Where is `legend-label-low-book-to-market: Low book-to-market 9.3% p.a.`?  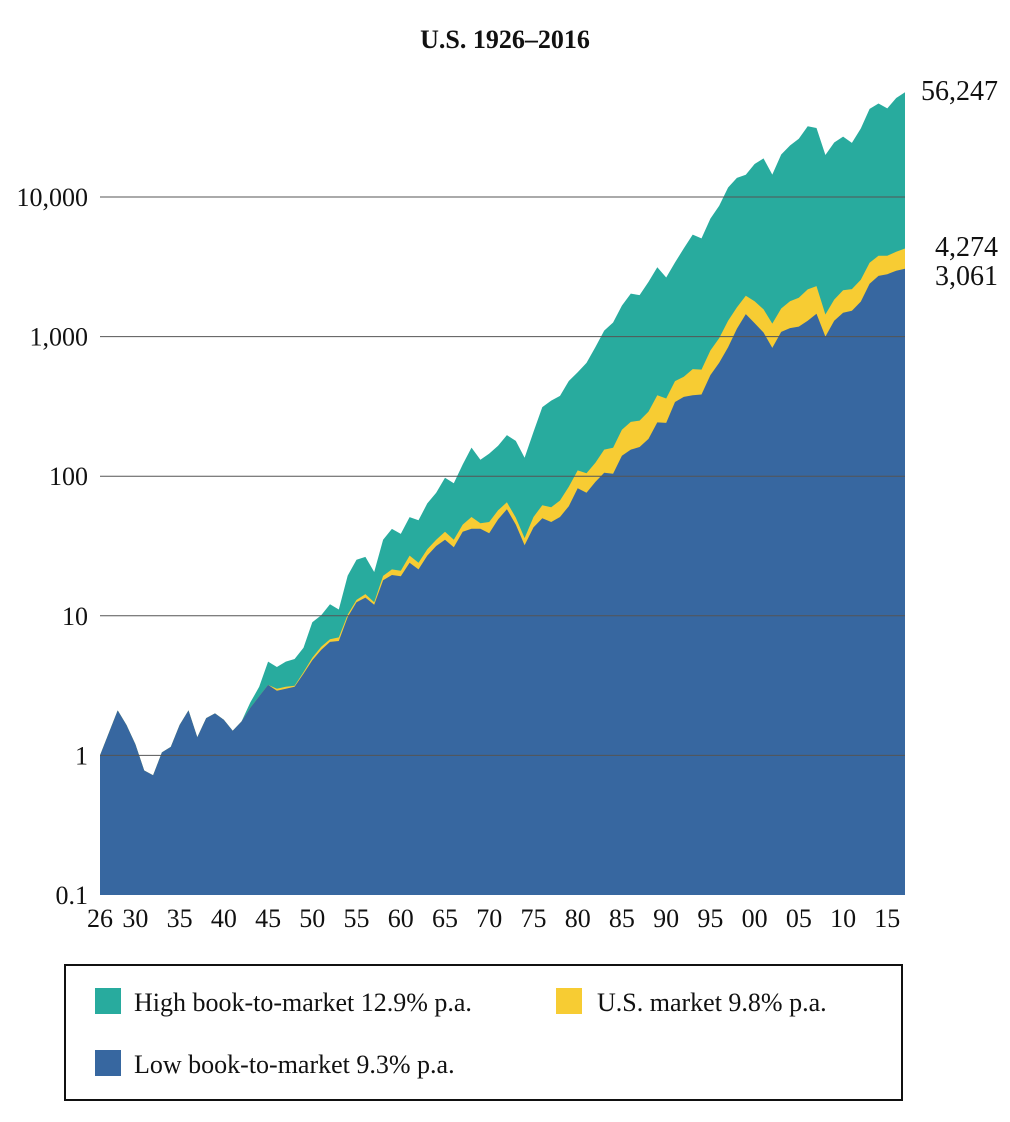 legend-label-low-book-to-market: Low book-to-market 9.3% p.a. is located at coordinates (294, 1064).